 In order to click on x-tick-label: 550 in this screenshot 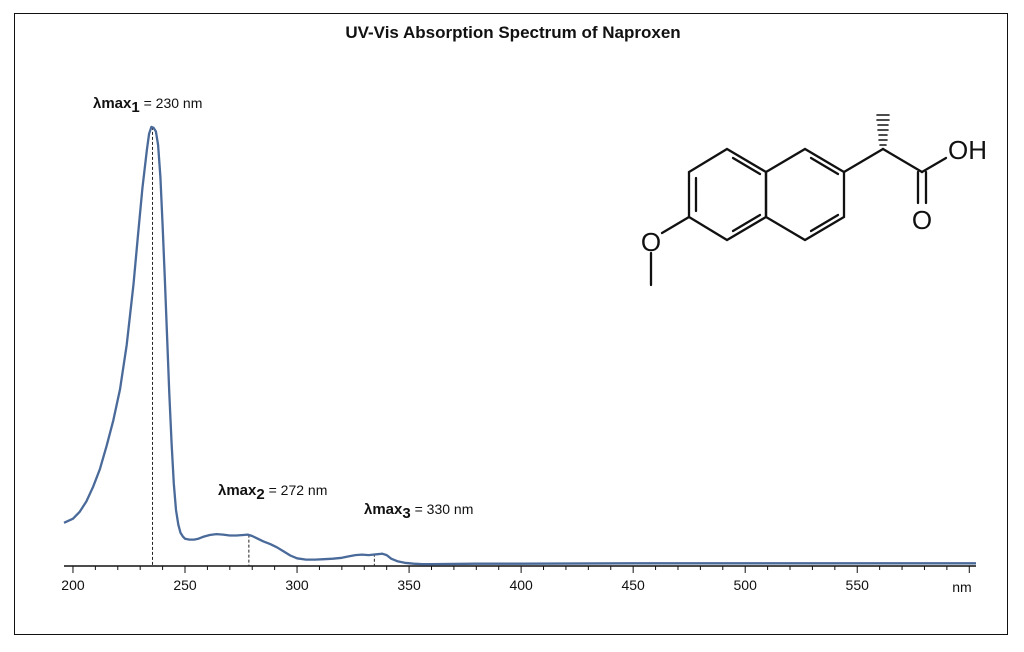, I will do `click(858, 585)`.